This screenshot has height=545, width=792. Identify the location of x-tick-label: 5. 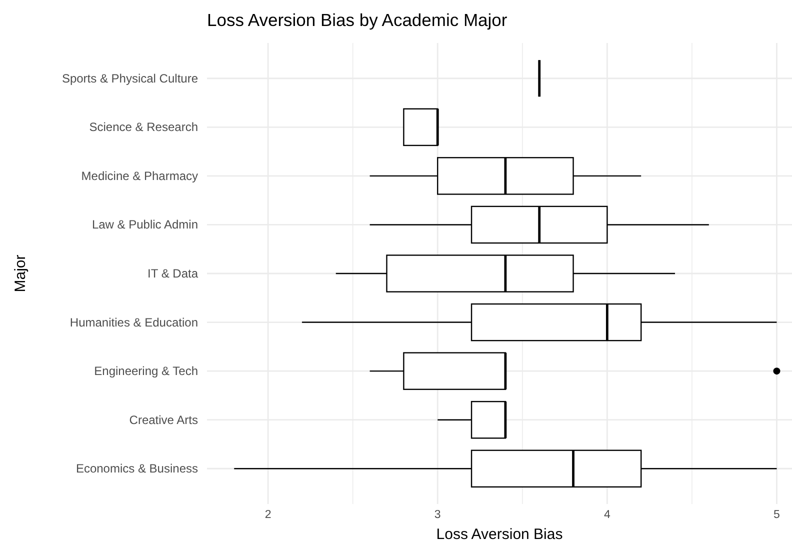
(777, 515).